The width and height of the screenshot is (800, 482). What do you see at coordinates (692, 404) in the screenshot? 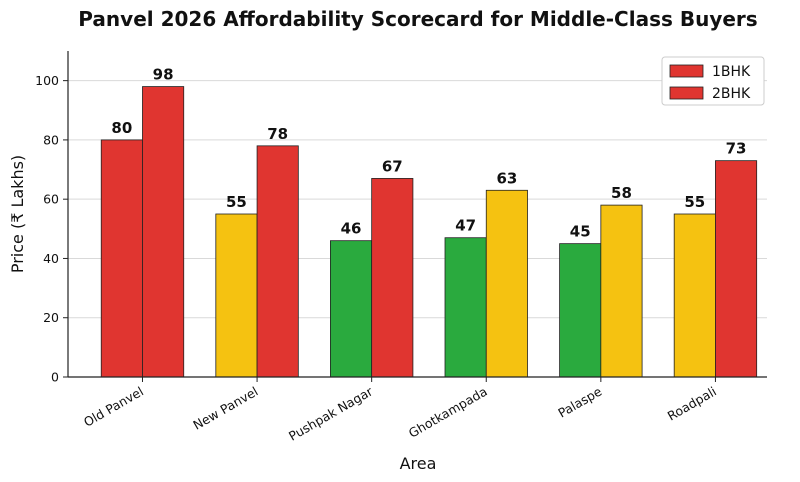
I see `x-tick-label: Roadpali` at bounding box center [692, 404].